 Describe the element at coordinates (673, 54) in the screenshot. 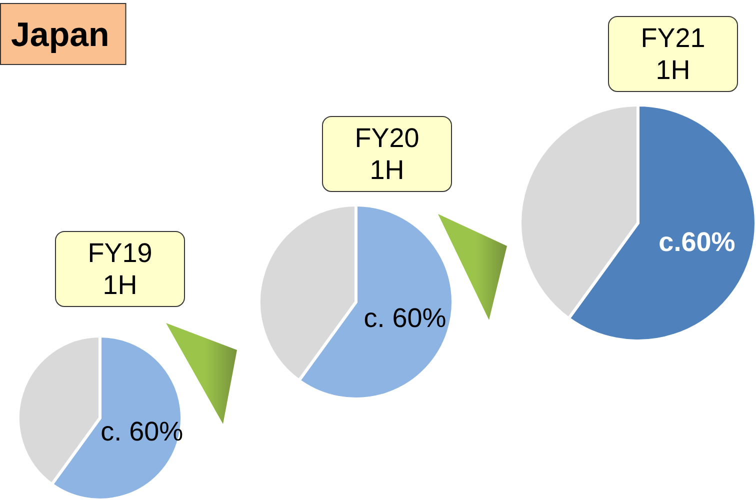

I see `chart-title: FY21 1H` at that location.